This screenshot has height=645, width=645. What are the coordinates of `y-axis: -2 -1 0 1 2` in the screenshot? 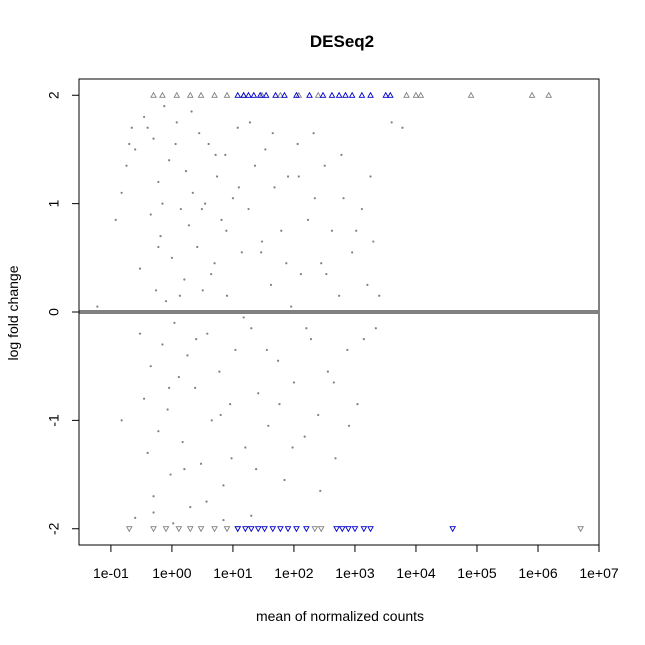 It's located at (63, 313).